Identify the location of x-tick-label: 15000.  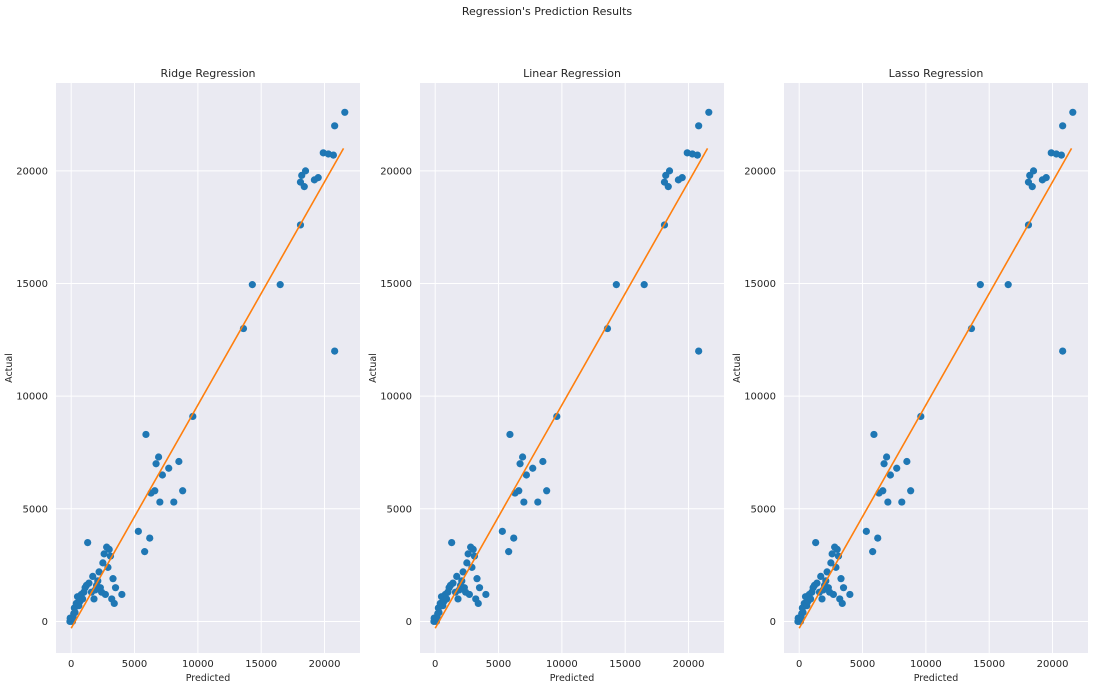
(989, 664).